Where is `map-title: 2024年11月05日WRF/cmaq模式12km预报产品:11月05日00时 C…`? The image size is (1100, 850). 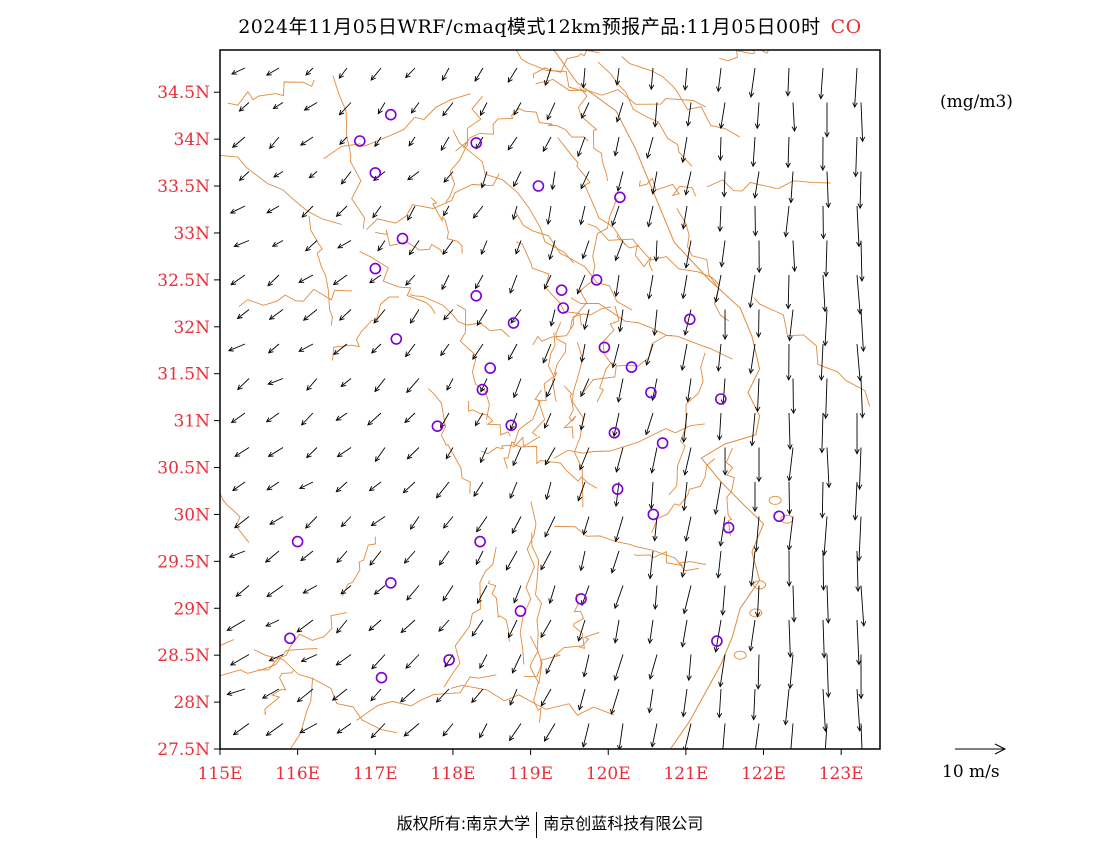 map-title: 2024年11月05日WRF/cmaq模式12km预报产品:11月05日00时 C… is located at coordinates (550, 25).